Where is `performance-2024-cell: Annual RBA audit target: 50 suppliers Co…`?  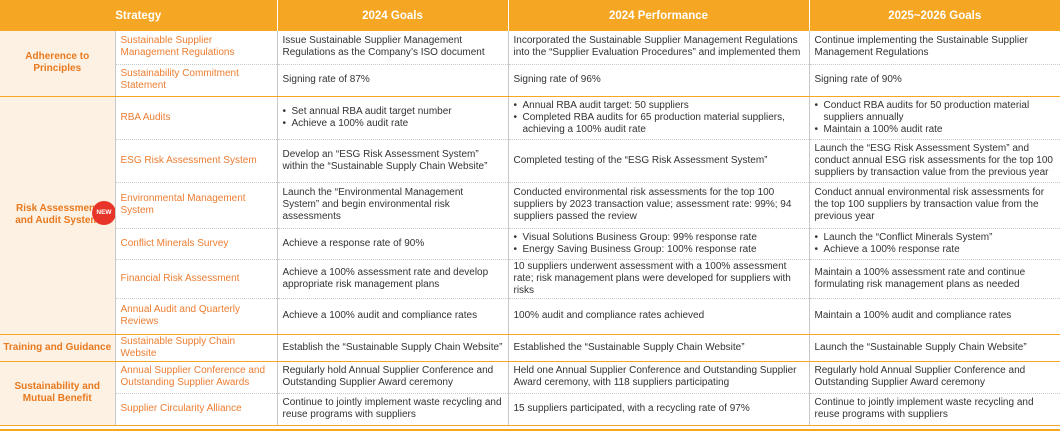
performance-2024-cell: Annual RBA audit target: 50 suppliers Co… is located at coordinates (659, 118).